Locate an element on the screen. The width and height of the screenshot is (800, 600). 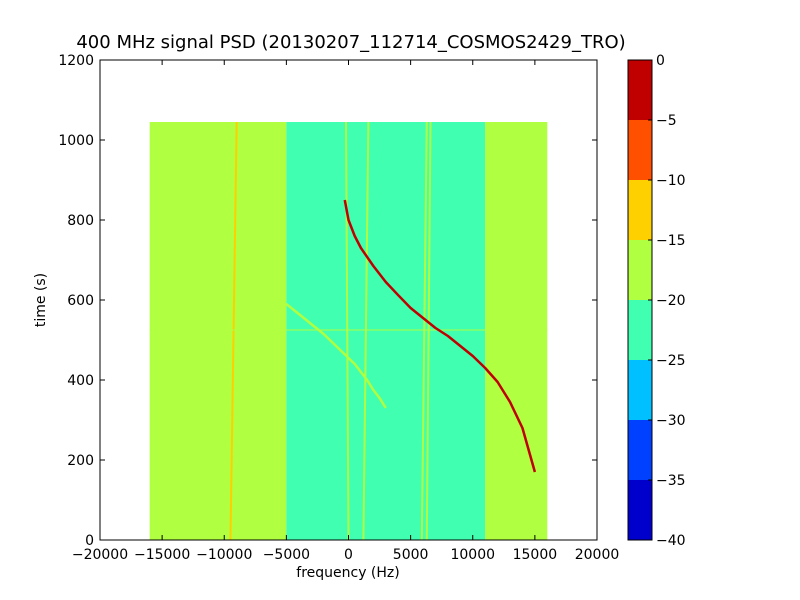
y-tick-label: 600 is located at coordinates (80, 301).